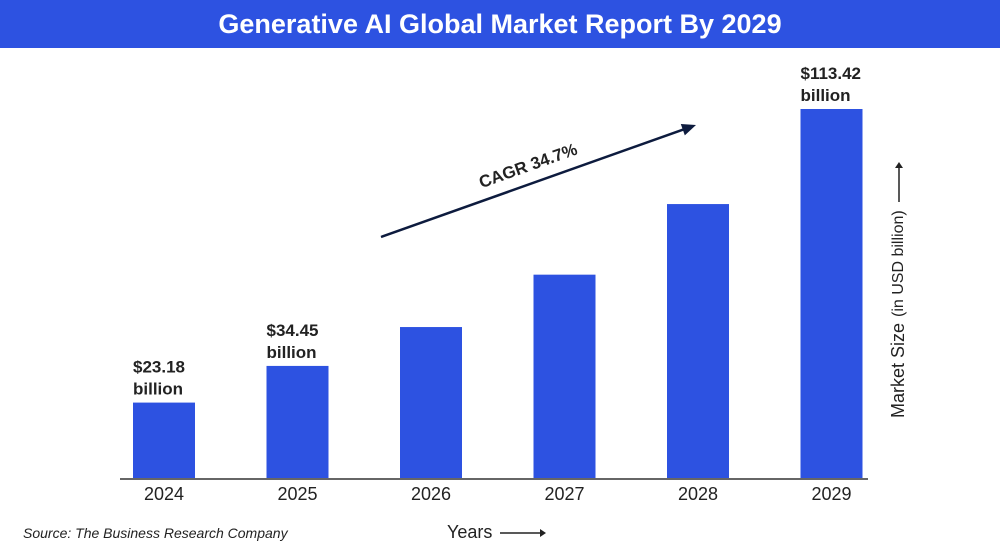 The image size is (1000, 558). I want to click on cagr-trend-line, so click(534, 182).